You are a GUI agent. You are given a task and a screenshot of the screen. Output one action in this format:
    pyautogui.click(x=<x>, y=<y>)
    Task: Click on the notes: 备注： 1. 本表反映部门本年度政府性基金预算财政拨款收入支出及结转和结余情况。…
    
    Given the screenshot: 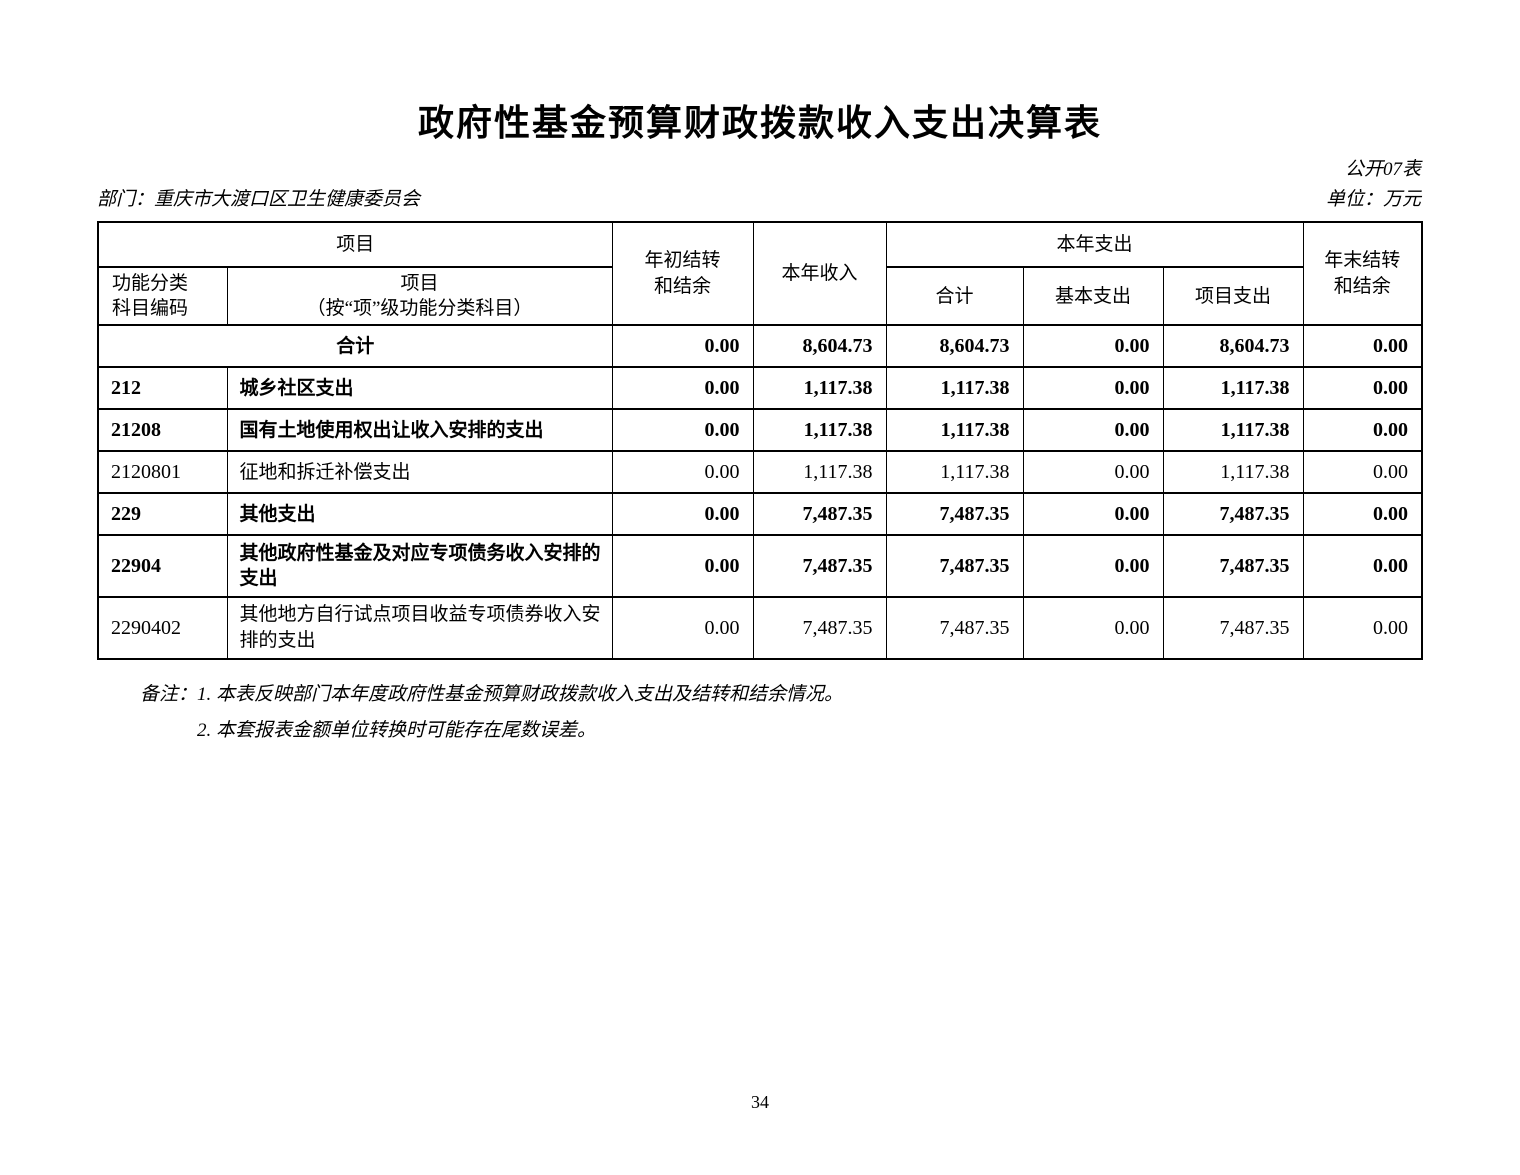 What is the action you would take?
    pyautogui.click(x=780, y=713)
    